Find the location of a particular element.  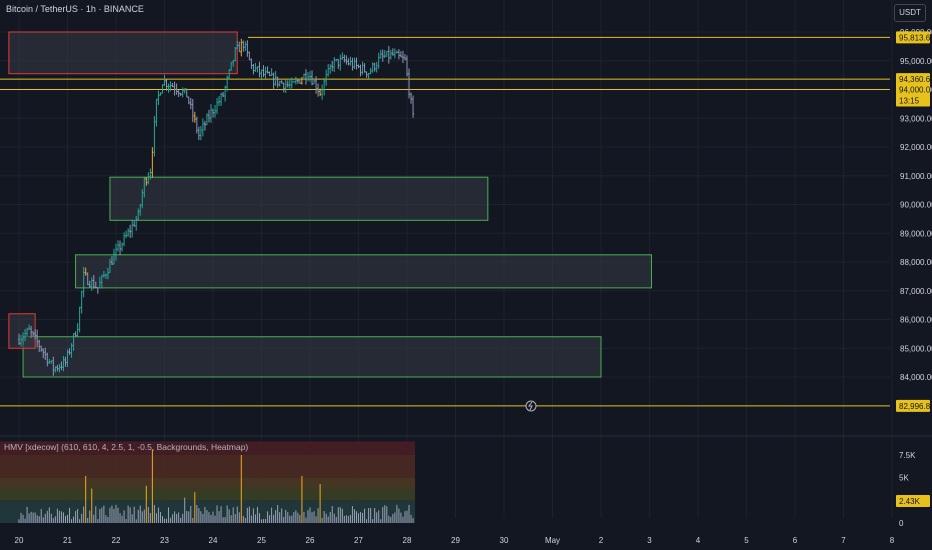

volume-tick-label: 5K is located at coordinates (904, 478).